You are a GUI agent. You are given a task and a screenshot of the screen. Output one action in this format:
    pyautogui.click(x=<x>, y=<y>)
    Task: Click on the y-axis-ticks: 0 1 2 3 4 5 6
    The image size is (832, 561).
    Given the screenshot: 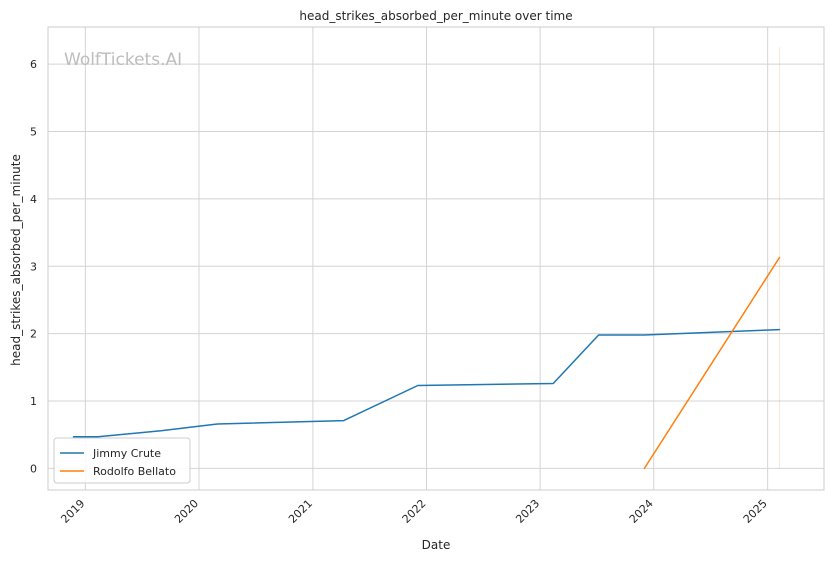 What is the action you would take?
    pyautogui.click(x=33, y=266)
    